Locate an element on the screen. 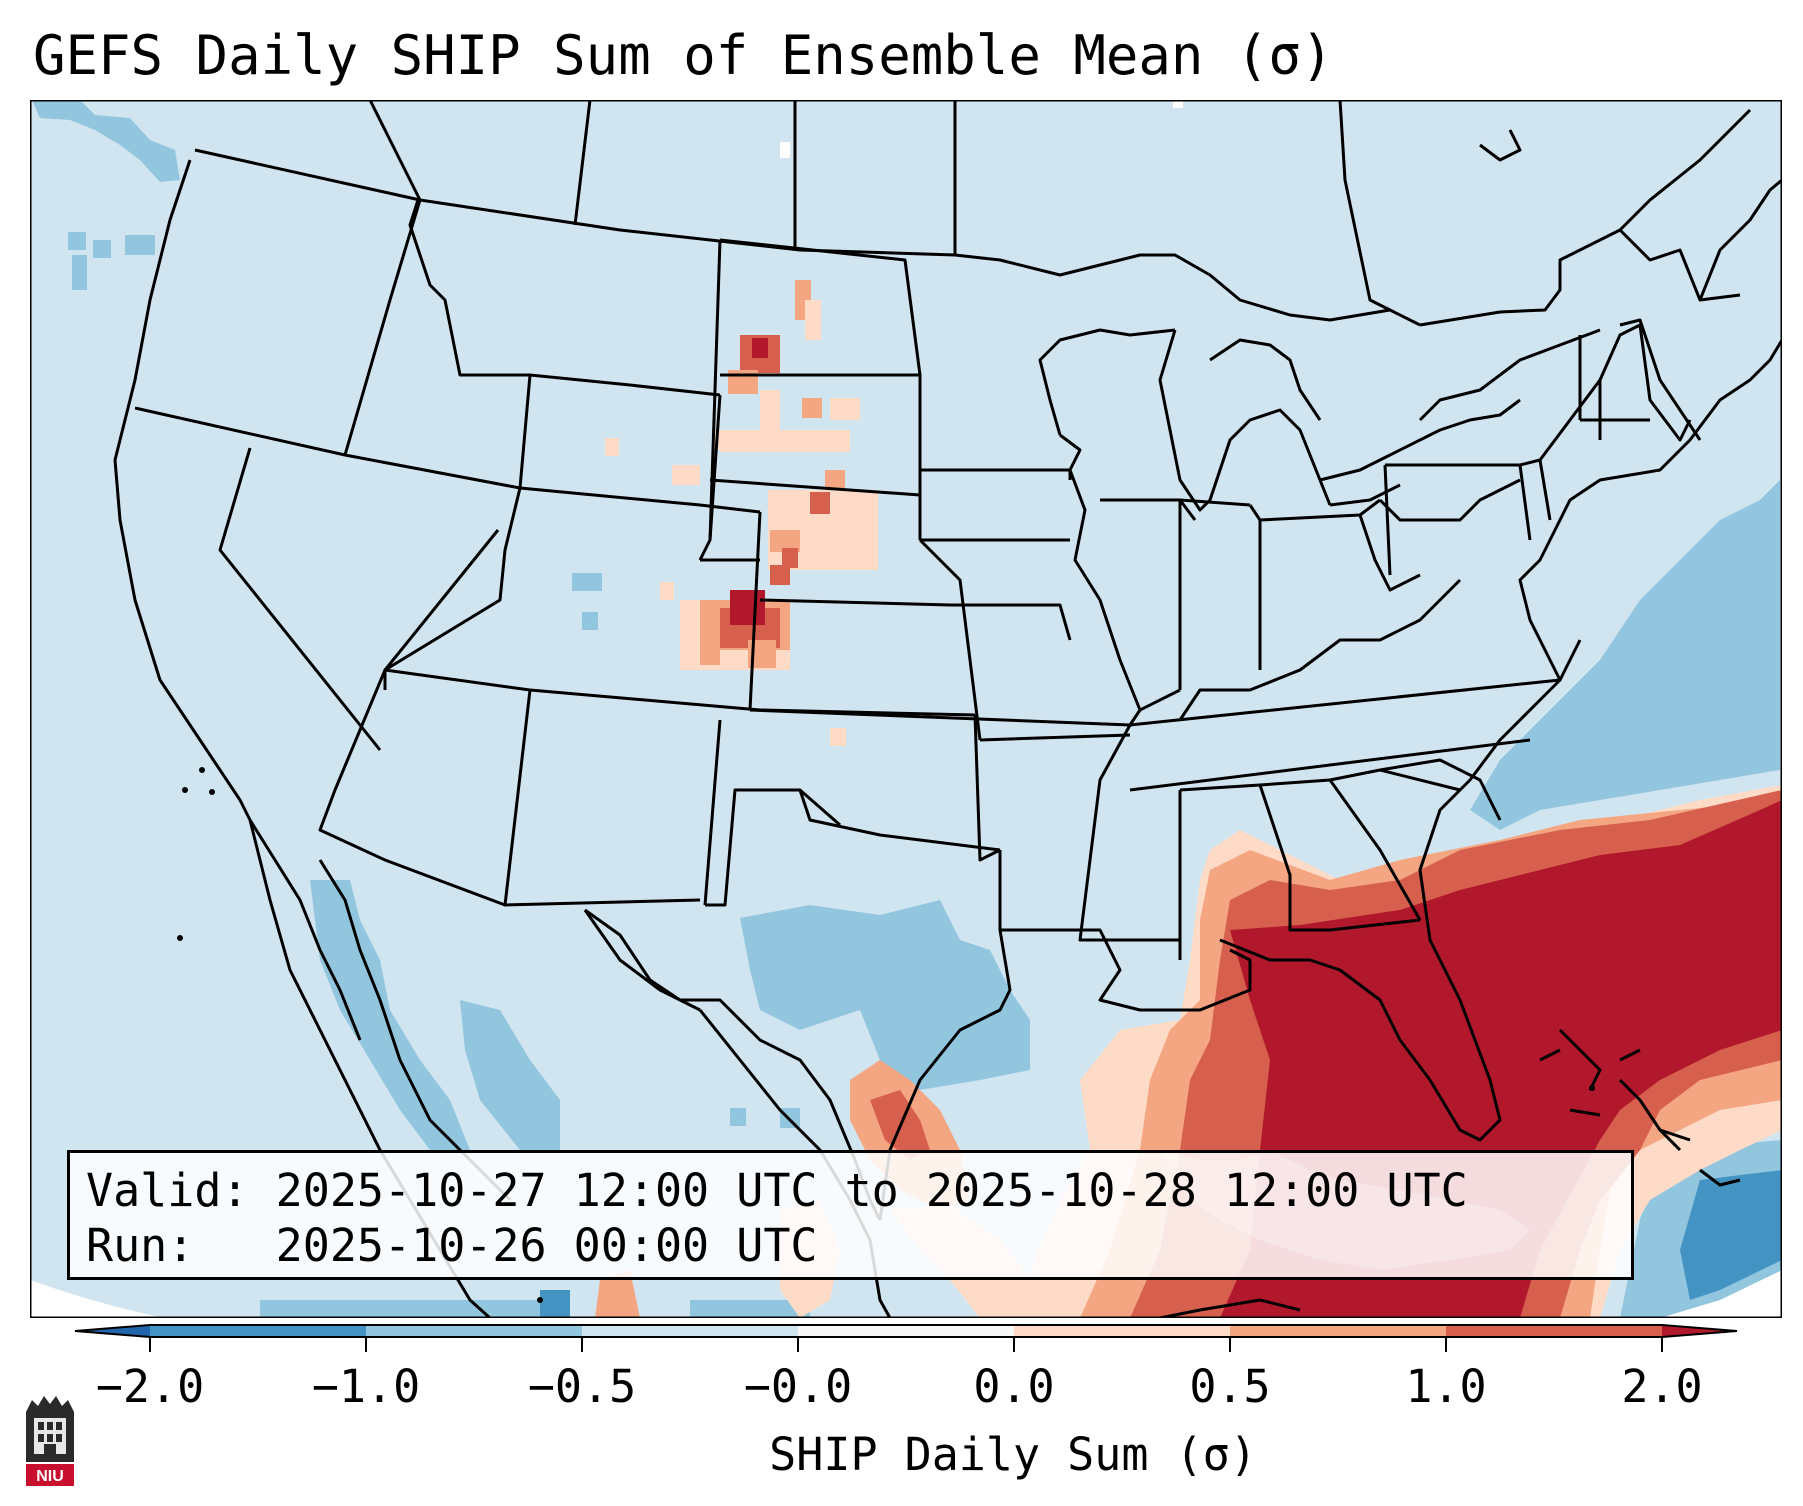  colorbar-over-triangle is located at coordinates (1699, 1331).